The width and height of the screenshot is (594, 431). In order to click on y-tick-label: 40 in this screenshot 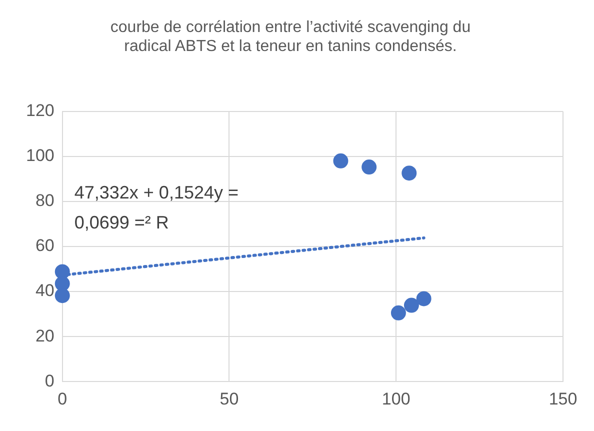, I will do `click(44, 290)`.